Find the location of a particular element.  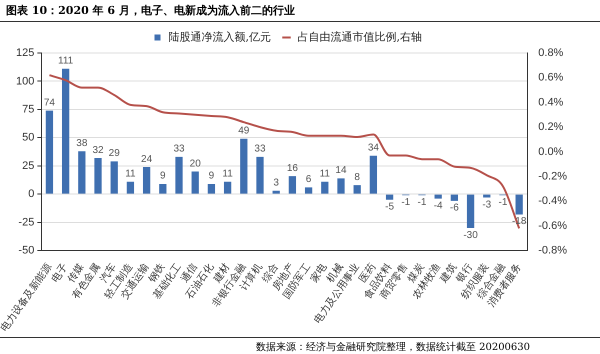

data-label: 20 is located at coordinates (196, 164).